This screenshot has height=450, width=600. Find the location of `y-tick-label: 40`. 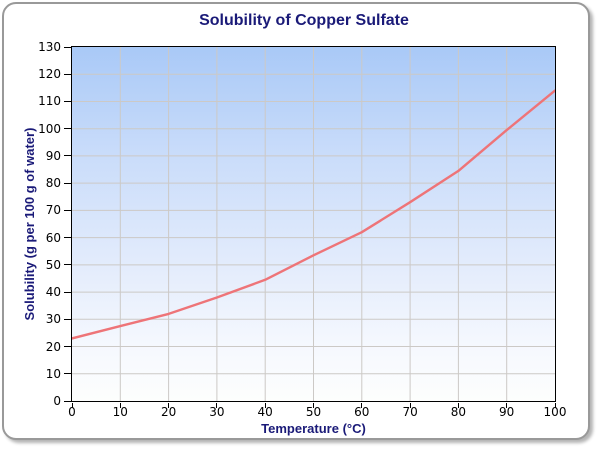

y-tick-label: 40 is located at coordinates (53, 292).